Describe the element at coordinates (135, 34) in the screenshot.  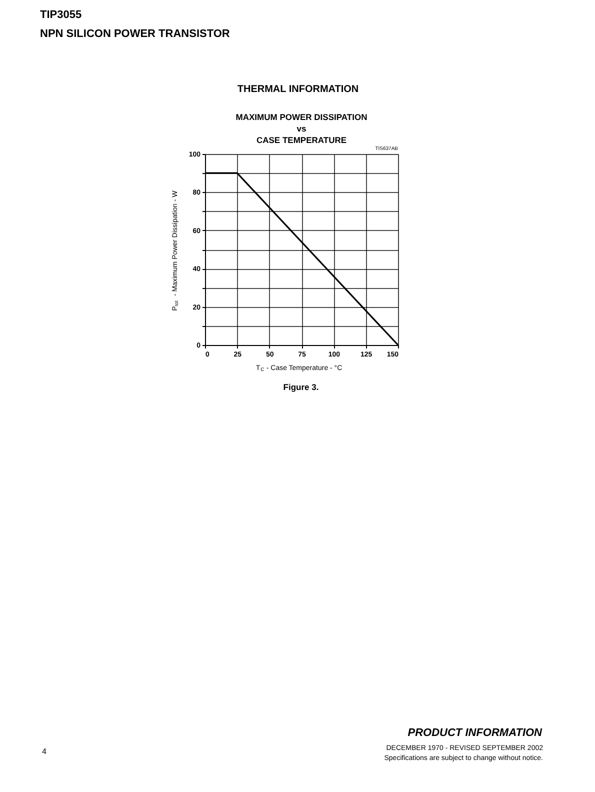
I see `text: NPN SILICON POWER TRANSISTOR` at that location.